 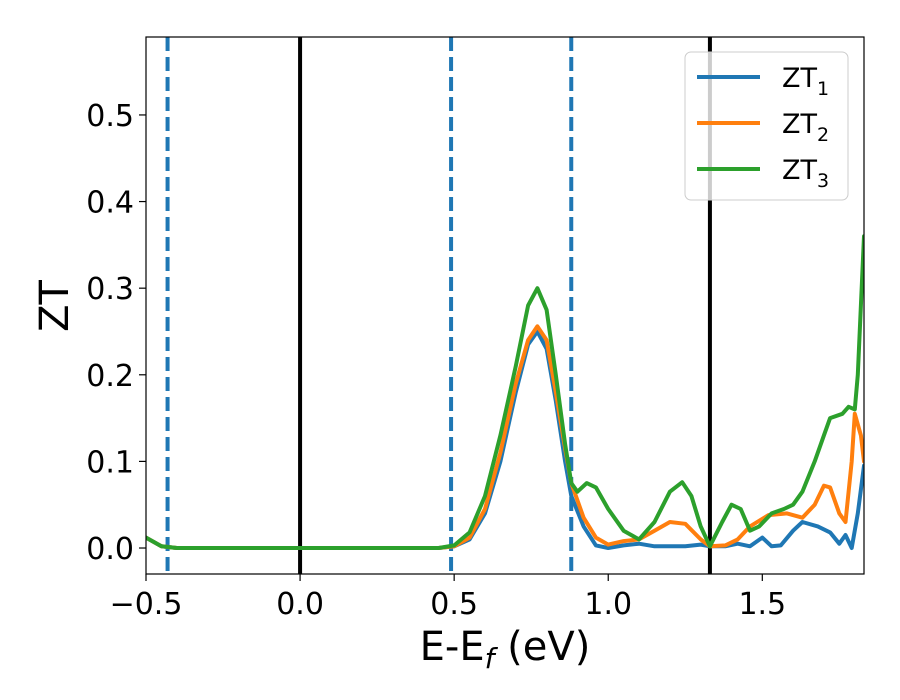 I want to click on legend-label-zt1: ZT1, so click(x=805, y=81).